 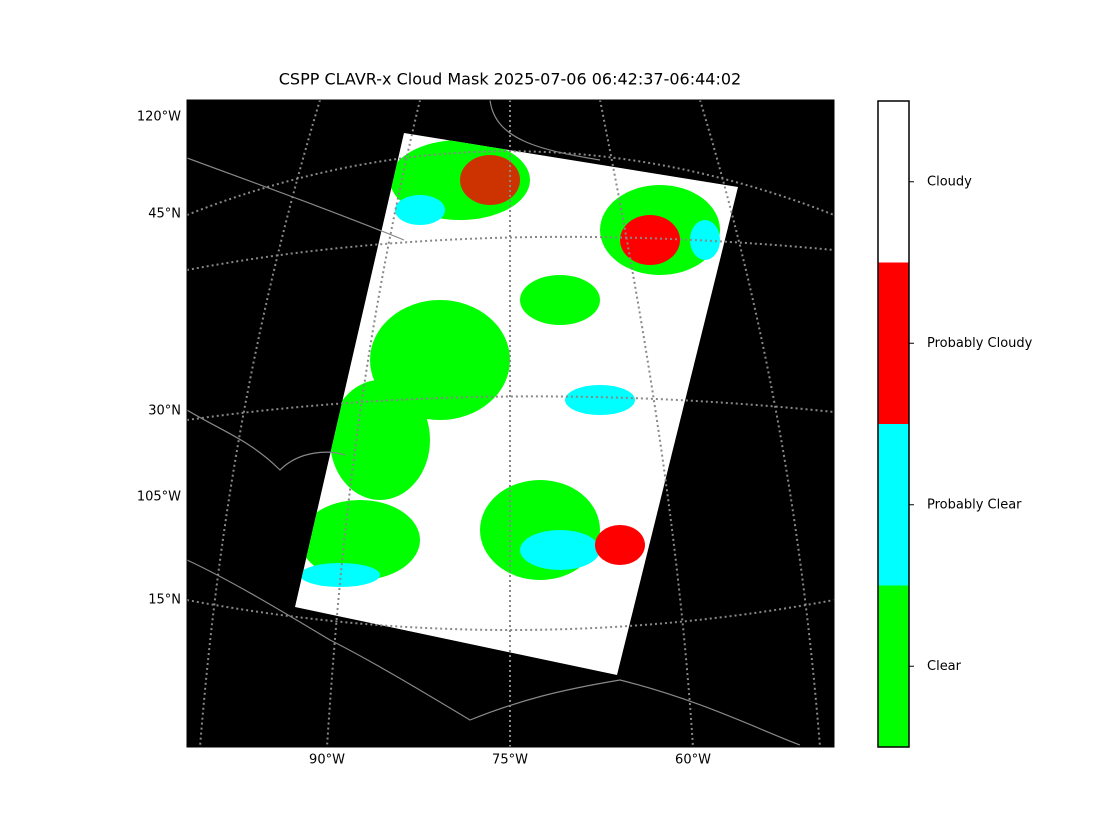 What do you see at coordinates (974, 504) in the screenshot?
I see `colorbar-label: Probably Clear` at bounding box center [974, 504].